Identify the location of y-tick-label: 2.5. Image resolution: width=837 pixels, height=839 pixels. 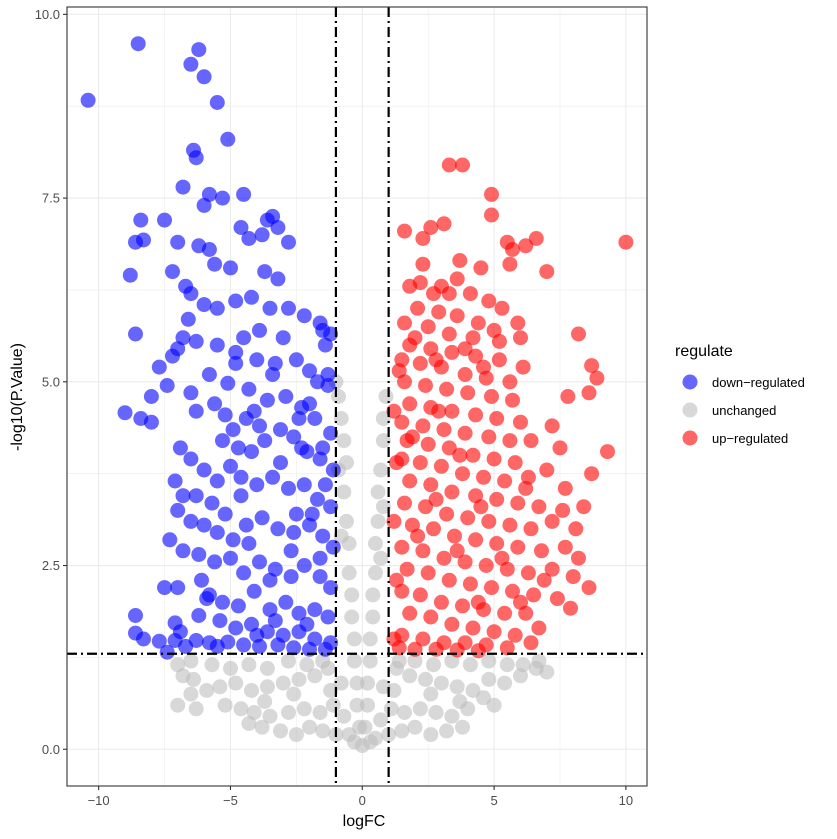
(51, 565).